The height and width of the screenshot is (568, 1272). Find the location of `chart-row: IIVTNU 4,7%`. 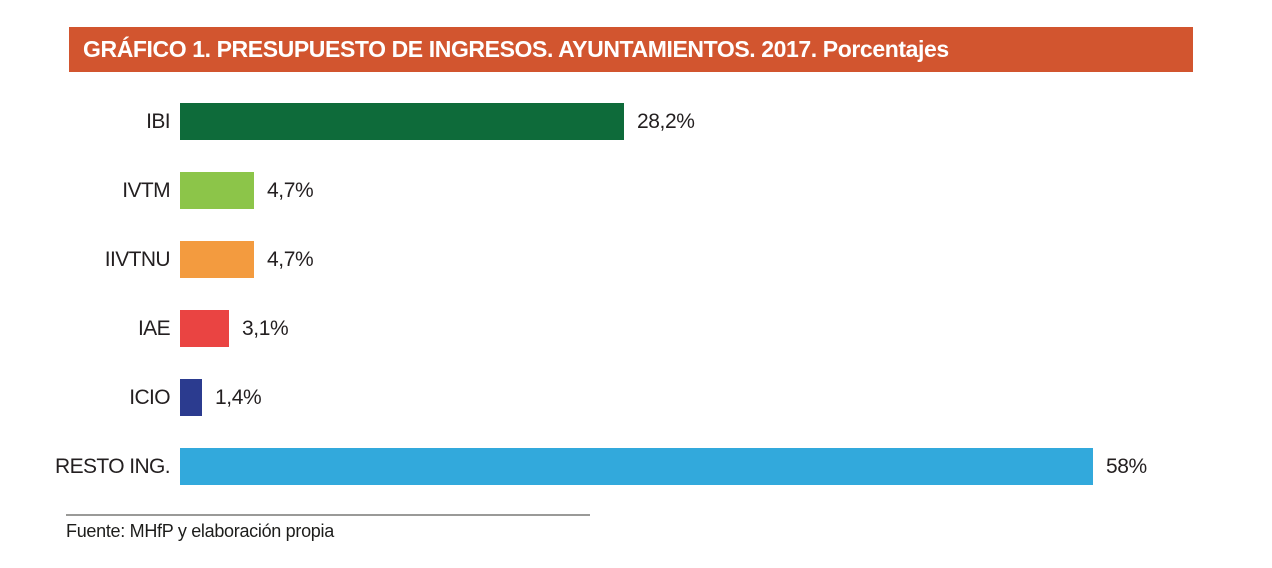

chart-row: IIVTNU 4,7% is located at coordinates (636, 259).